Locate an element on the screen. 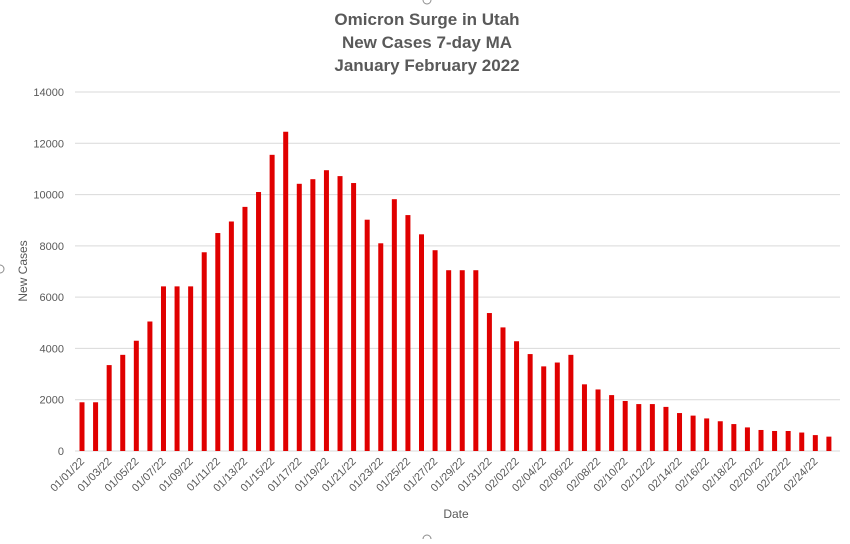 This screenshot has width=850, height=544. y-tick-label: 8000 is located at coordinates (52, 247).